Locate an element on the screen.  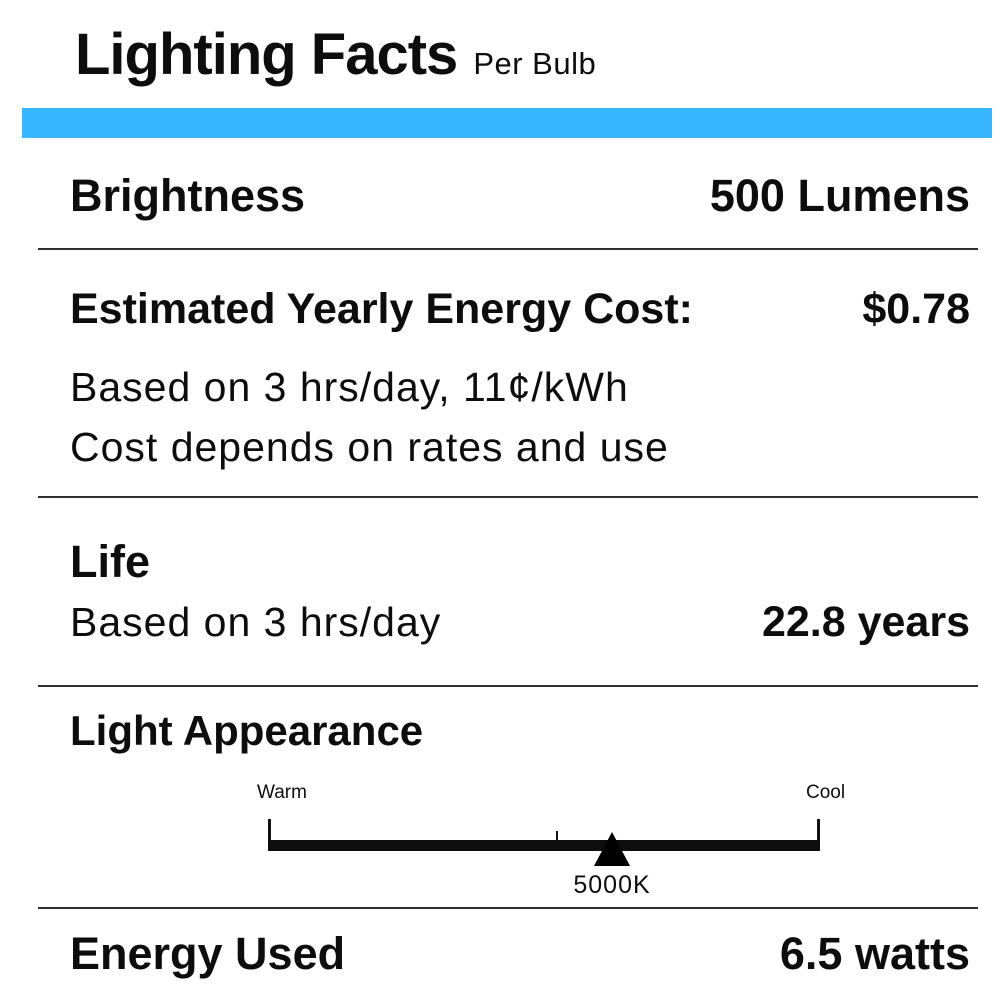
energy-cost-row: Estimated Yearly Energy Cost: $0.78 is located at coordinates (500, 309).